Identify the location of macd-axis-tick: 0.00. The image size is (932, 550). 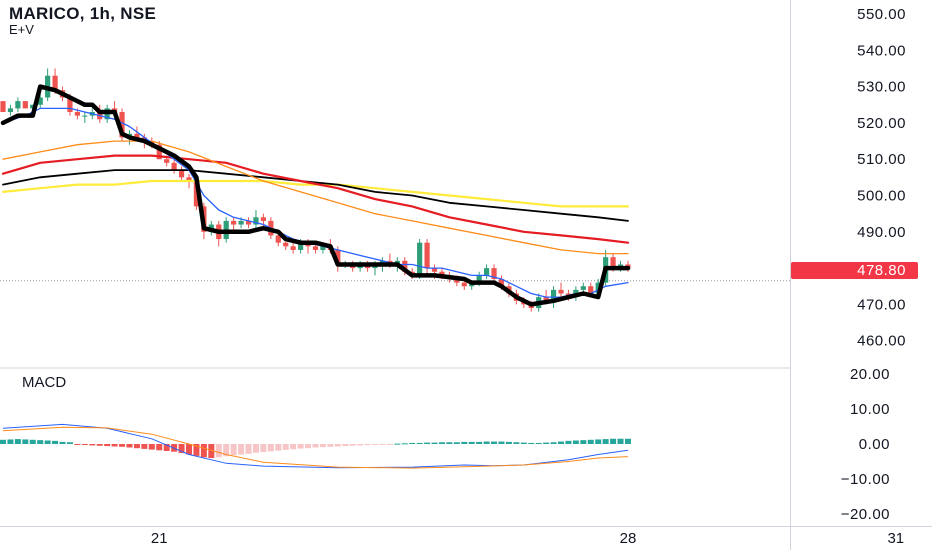
(874, 444).